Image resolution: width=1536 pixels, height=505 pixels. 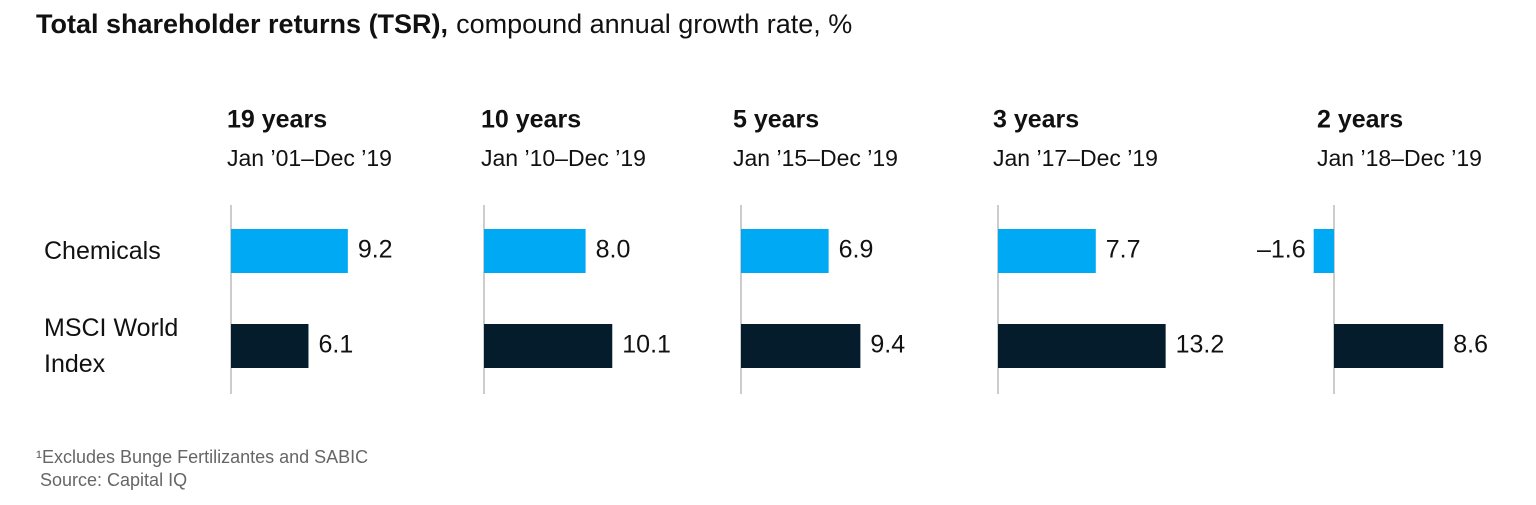 What do you see at coordinates (1036, 120) in the screenshot?
I see `panel-title: 3 years` at bounding box center [1036, 120].